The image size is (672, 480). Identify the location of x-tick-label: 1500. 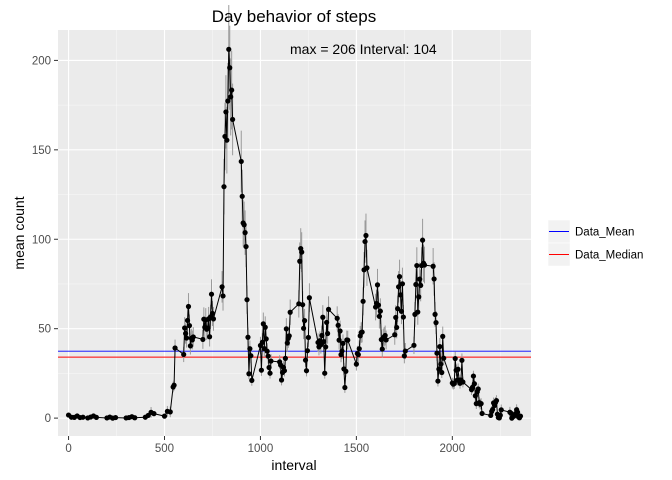
(357, 449).